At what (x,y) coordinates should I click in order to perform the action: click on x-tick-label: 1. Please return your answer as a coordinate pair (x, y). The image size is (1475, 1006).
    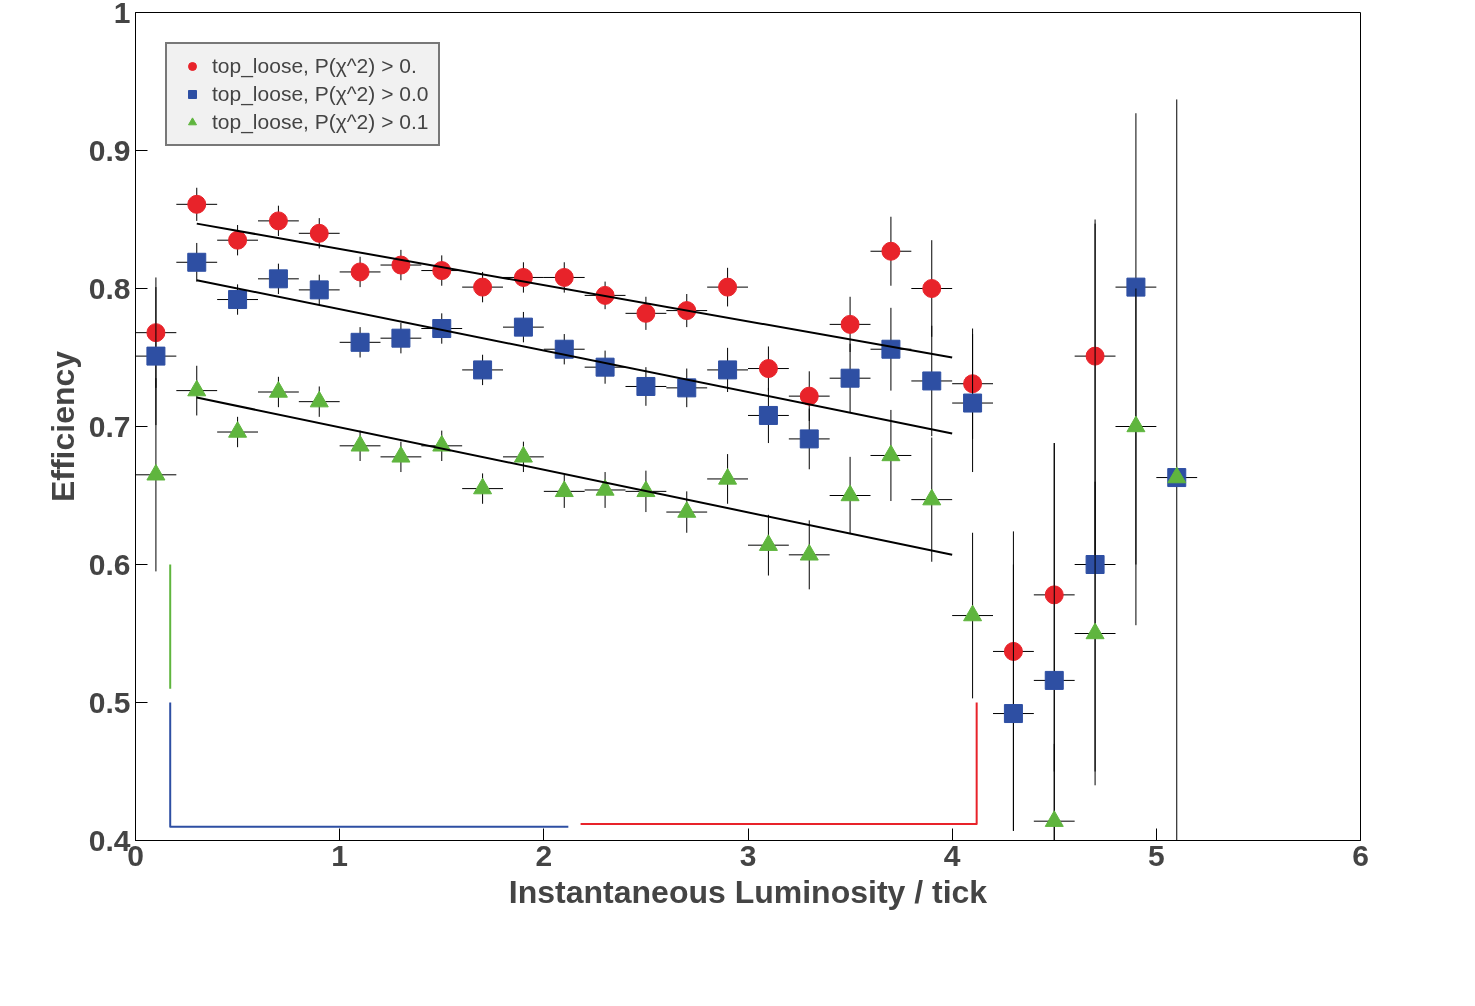
    Looking at the image, I should click on (340, 855).